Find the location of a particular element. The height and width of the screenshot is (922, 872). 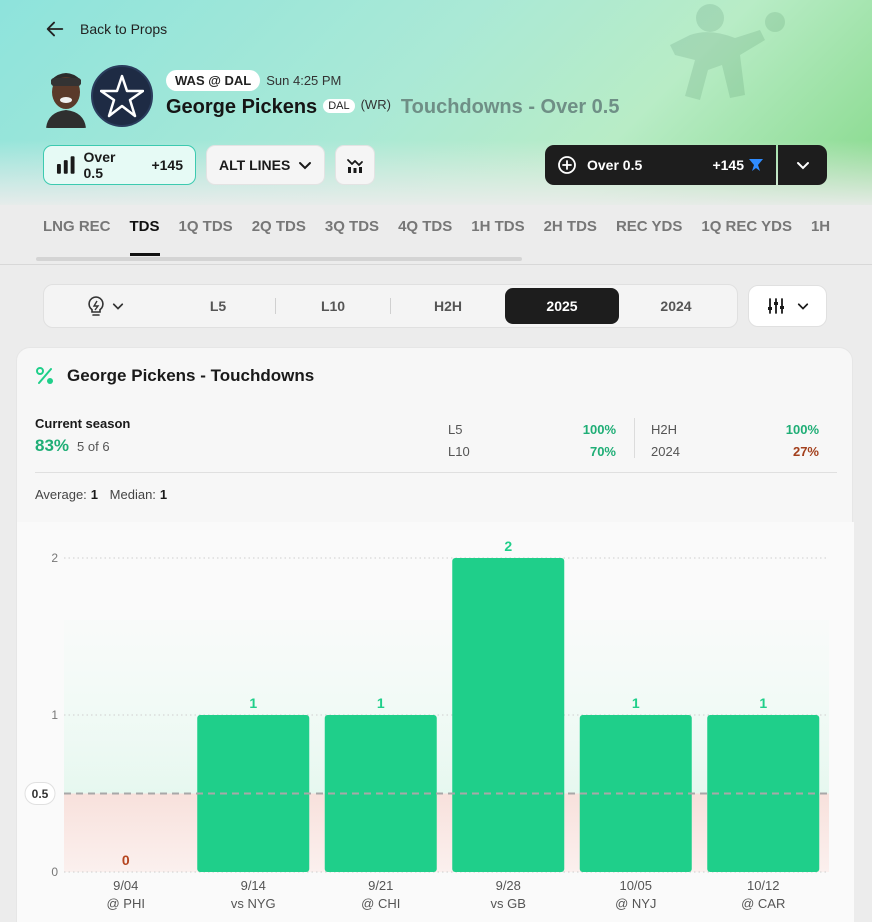

stats-right: H2H 100% 2024 27% is located at coordinates (735, 440).